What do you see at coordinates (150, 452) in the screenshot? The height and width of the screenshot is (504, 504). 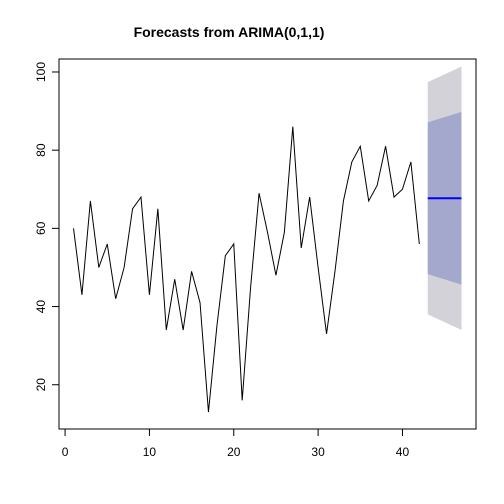 I see `x-tick-label: 10` at bounding box center [150, 452].